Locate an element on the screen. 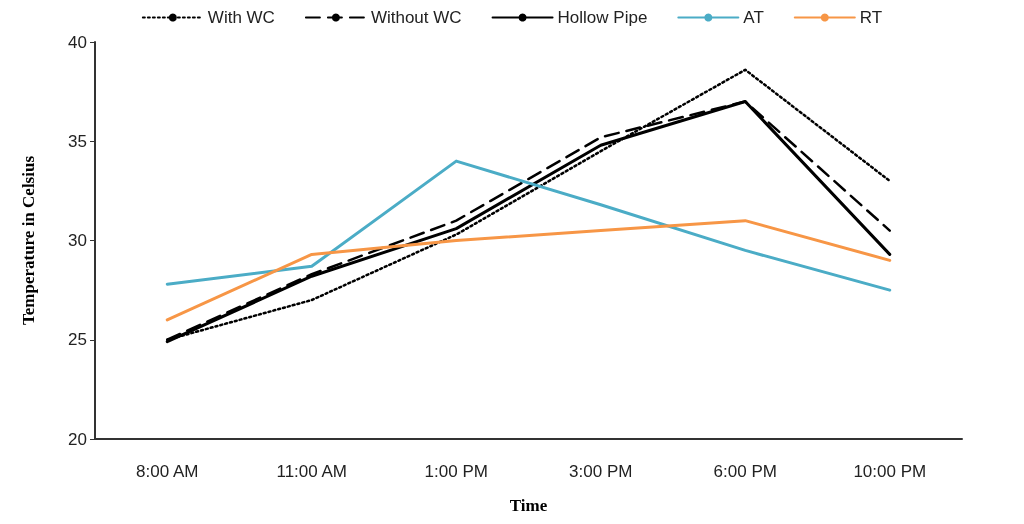  x-tick-label: 6:00 PM is located at coordinates (745, 471).